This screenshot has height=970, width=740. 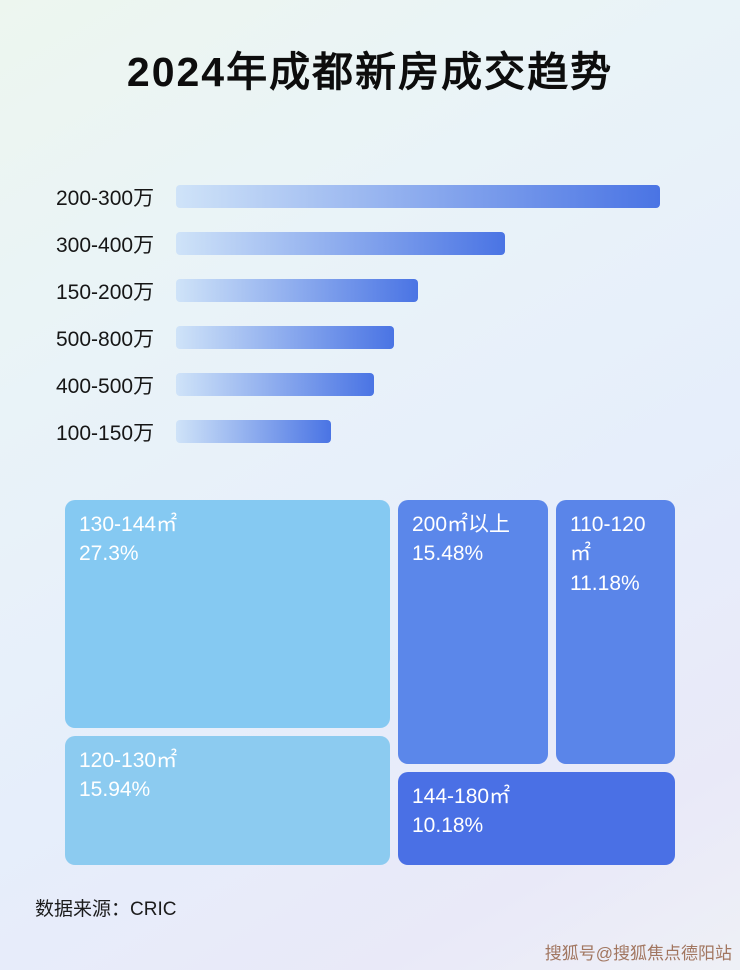 I want to click on treemap-block: 120-130㎡ 15.94%, so click(x=227, y=800).